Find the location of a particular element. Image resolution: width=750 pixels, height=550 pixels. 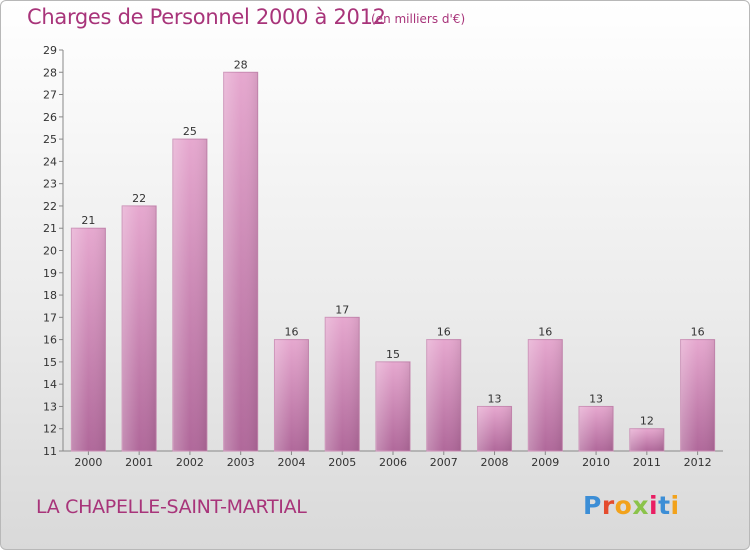

x-tick-label: 2008 is located at coordinates (495, 462).